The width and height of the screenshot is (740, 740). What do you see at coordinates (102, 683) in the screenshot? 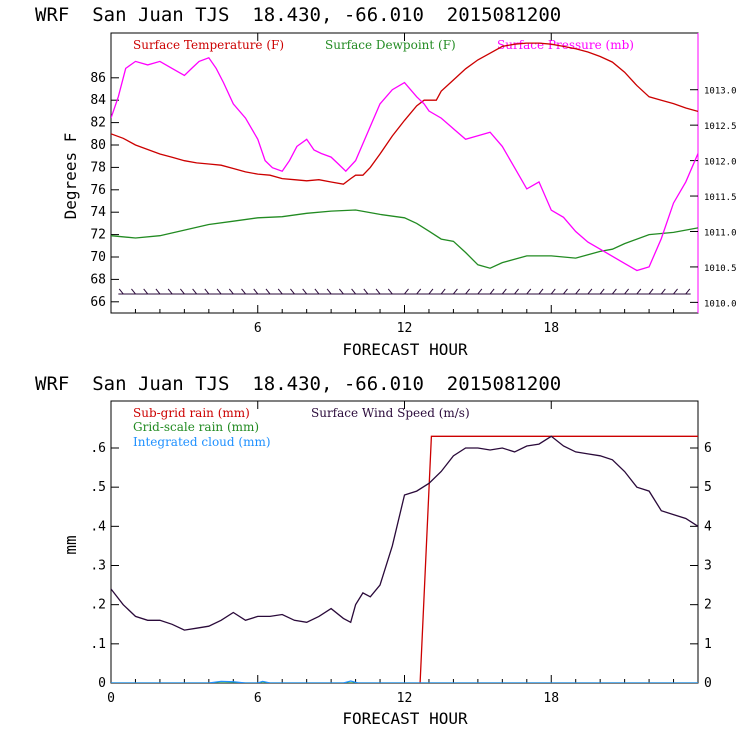
I see `y-tick-label: 0` at bounding box center [102, 683].